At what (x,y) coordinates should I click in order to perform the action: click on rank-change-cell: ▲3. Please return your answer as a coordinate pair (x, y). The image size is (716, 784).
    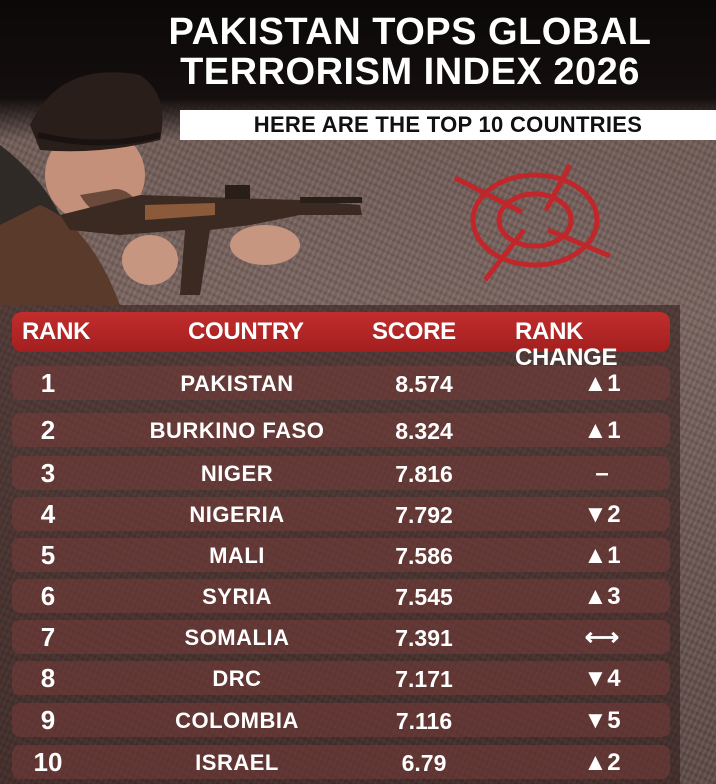
    Looking at the image, I should click on (602, 596).